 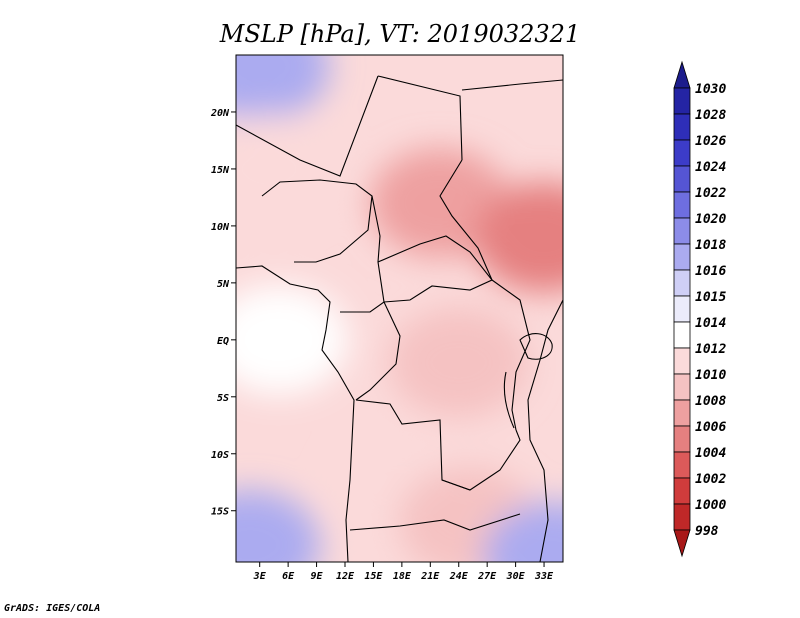 What do you see at coordinates (511, 355) in the screenshot?
I see `border-drc-east` at bounding box center [511, 355].